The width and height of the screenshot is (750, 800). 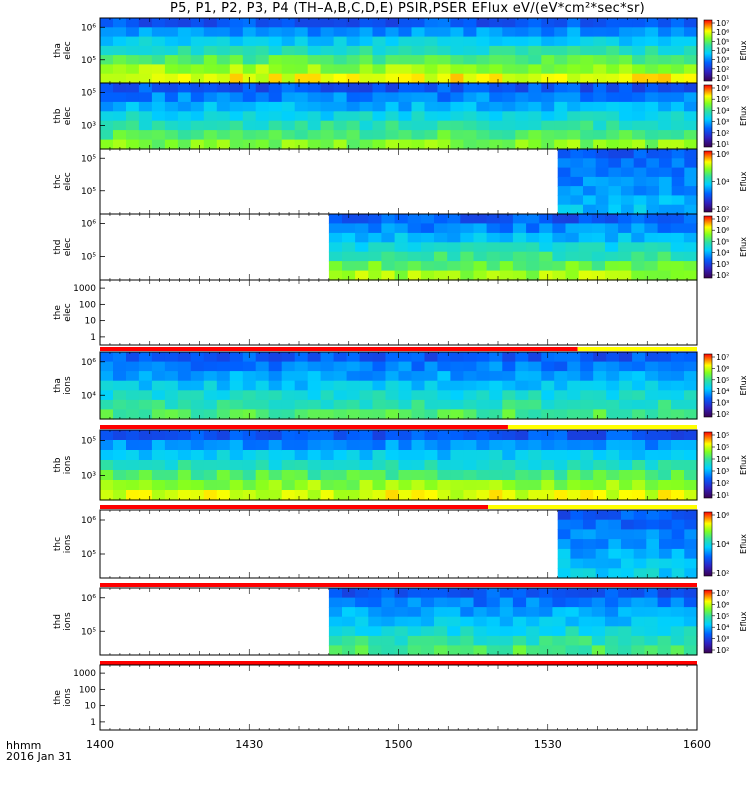 I want to click on y-tick-label: 10⁵, so click(x=88, y=159).